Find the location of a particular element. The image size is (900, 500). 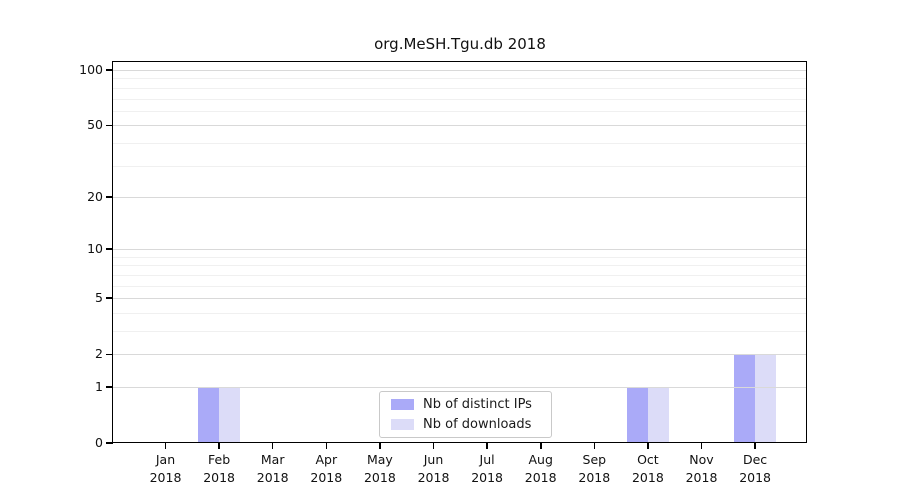

x-tick-label: Mar 2018 is located at coordinates (272, 468).